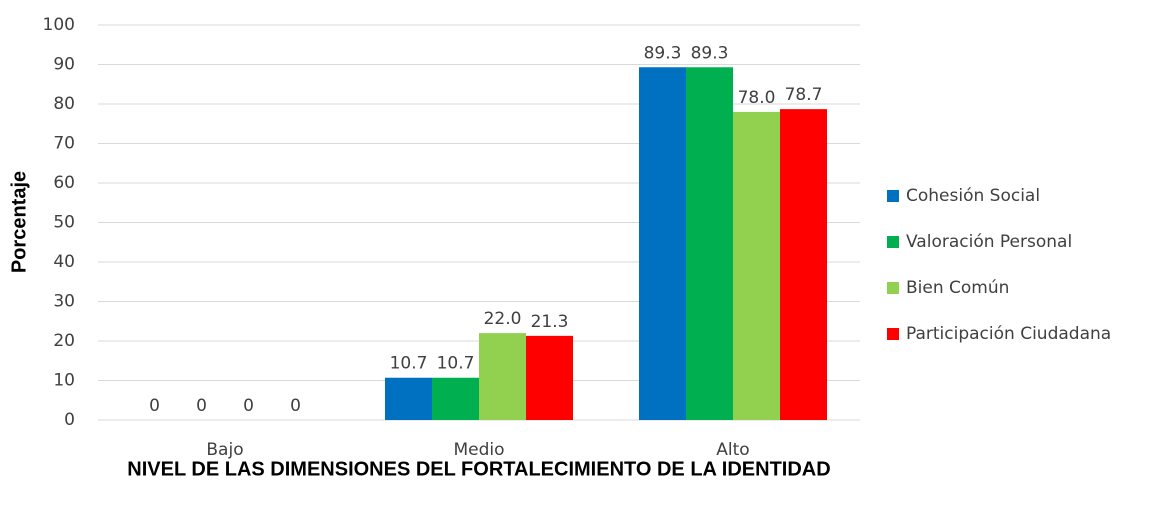 The height and width of the screenshot is (506, 1150). What do you see at coordinates (64, 302) in the screenshot?
I see `y-tick-label: 30` at bounding box center [64, 302].